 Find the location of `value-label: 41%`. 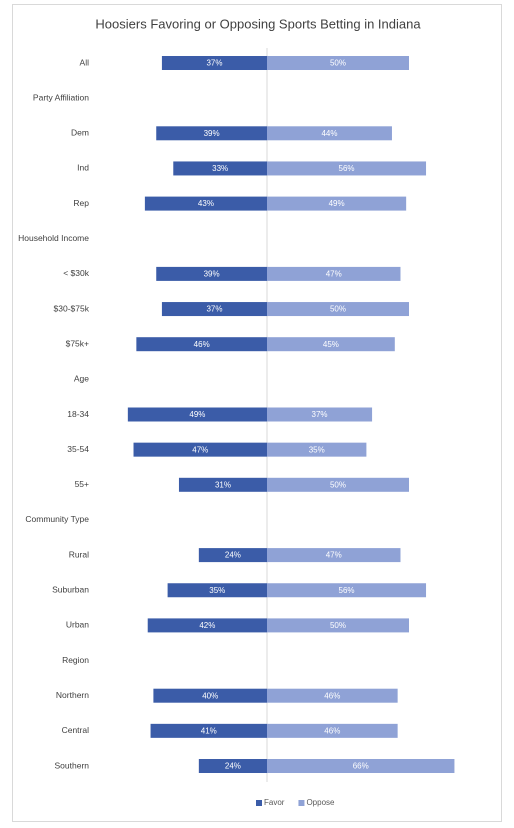

value-label: 41% is located at coordinates (209, 730).